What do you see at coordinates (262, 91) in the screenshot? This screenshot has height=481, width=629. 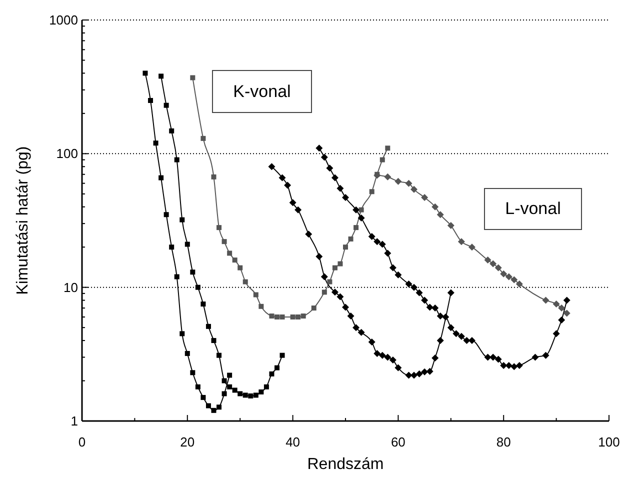 I see `annotation: K-vonal` at bounding box center [262, 91].